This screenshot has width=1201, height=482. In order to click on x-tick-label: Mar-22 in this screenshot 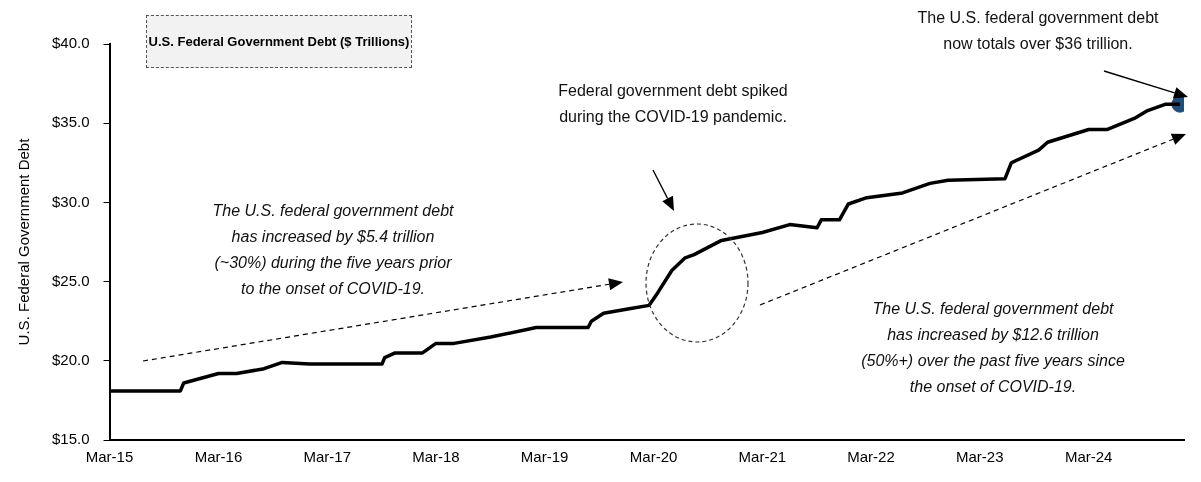, I will do `click(871, 457)`.